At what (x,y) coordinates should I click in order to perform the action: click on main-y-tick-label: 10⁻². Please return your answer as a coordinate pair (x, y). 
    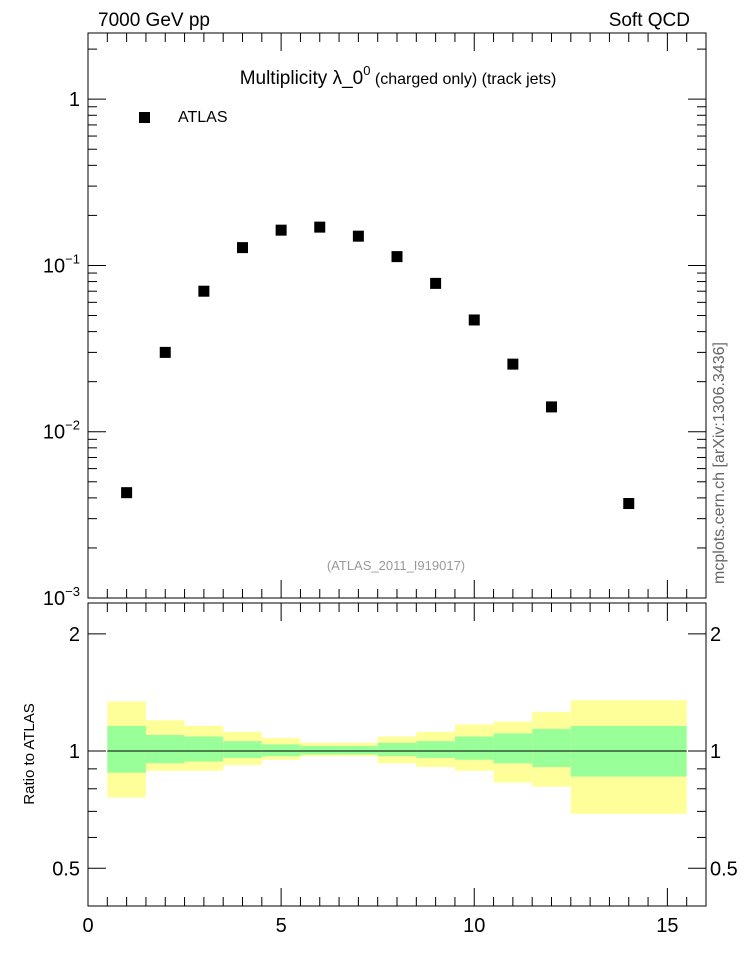
    Looking at the image, I should click on (61, 431).